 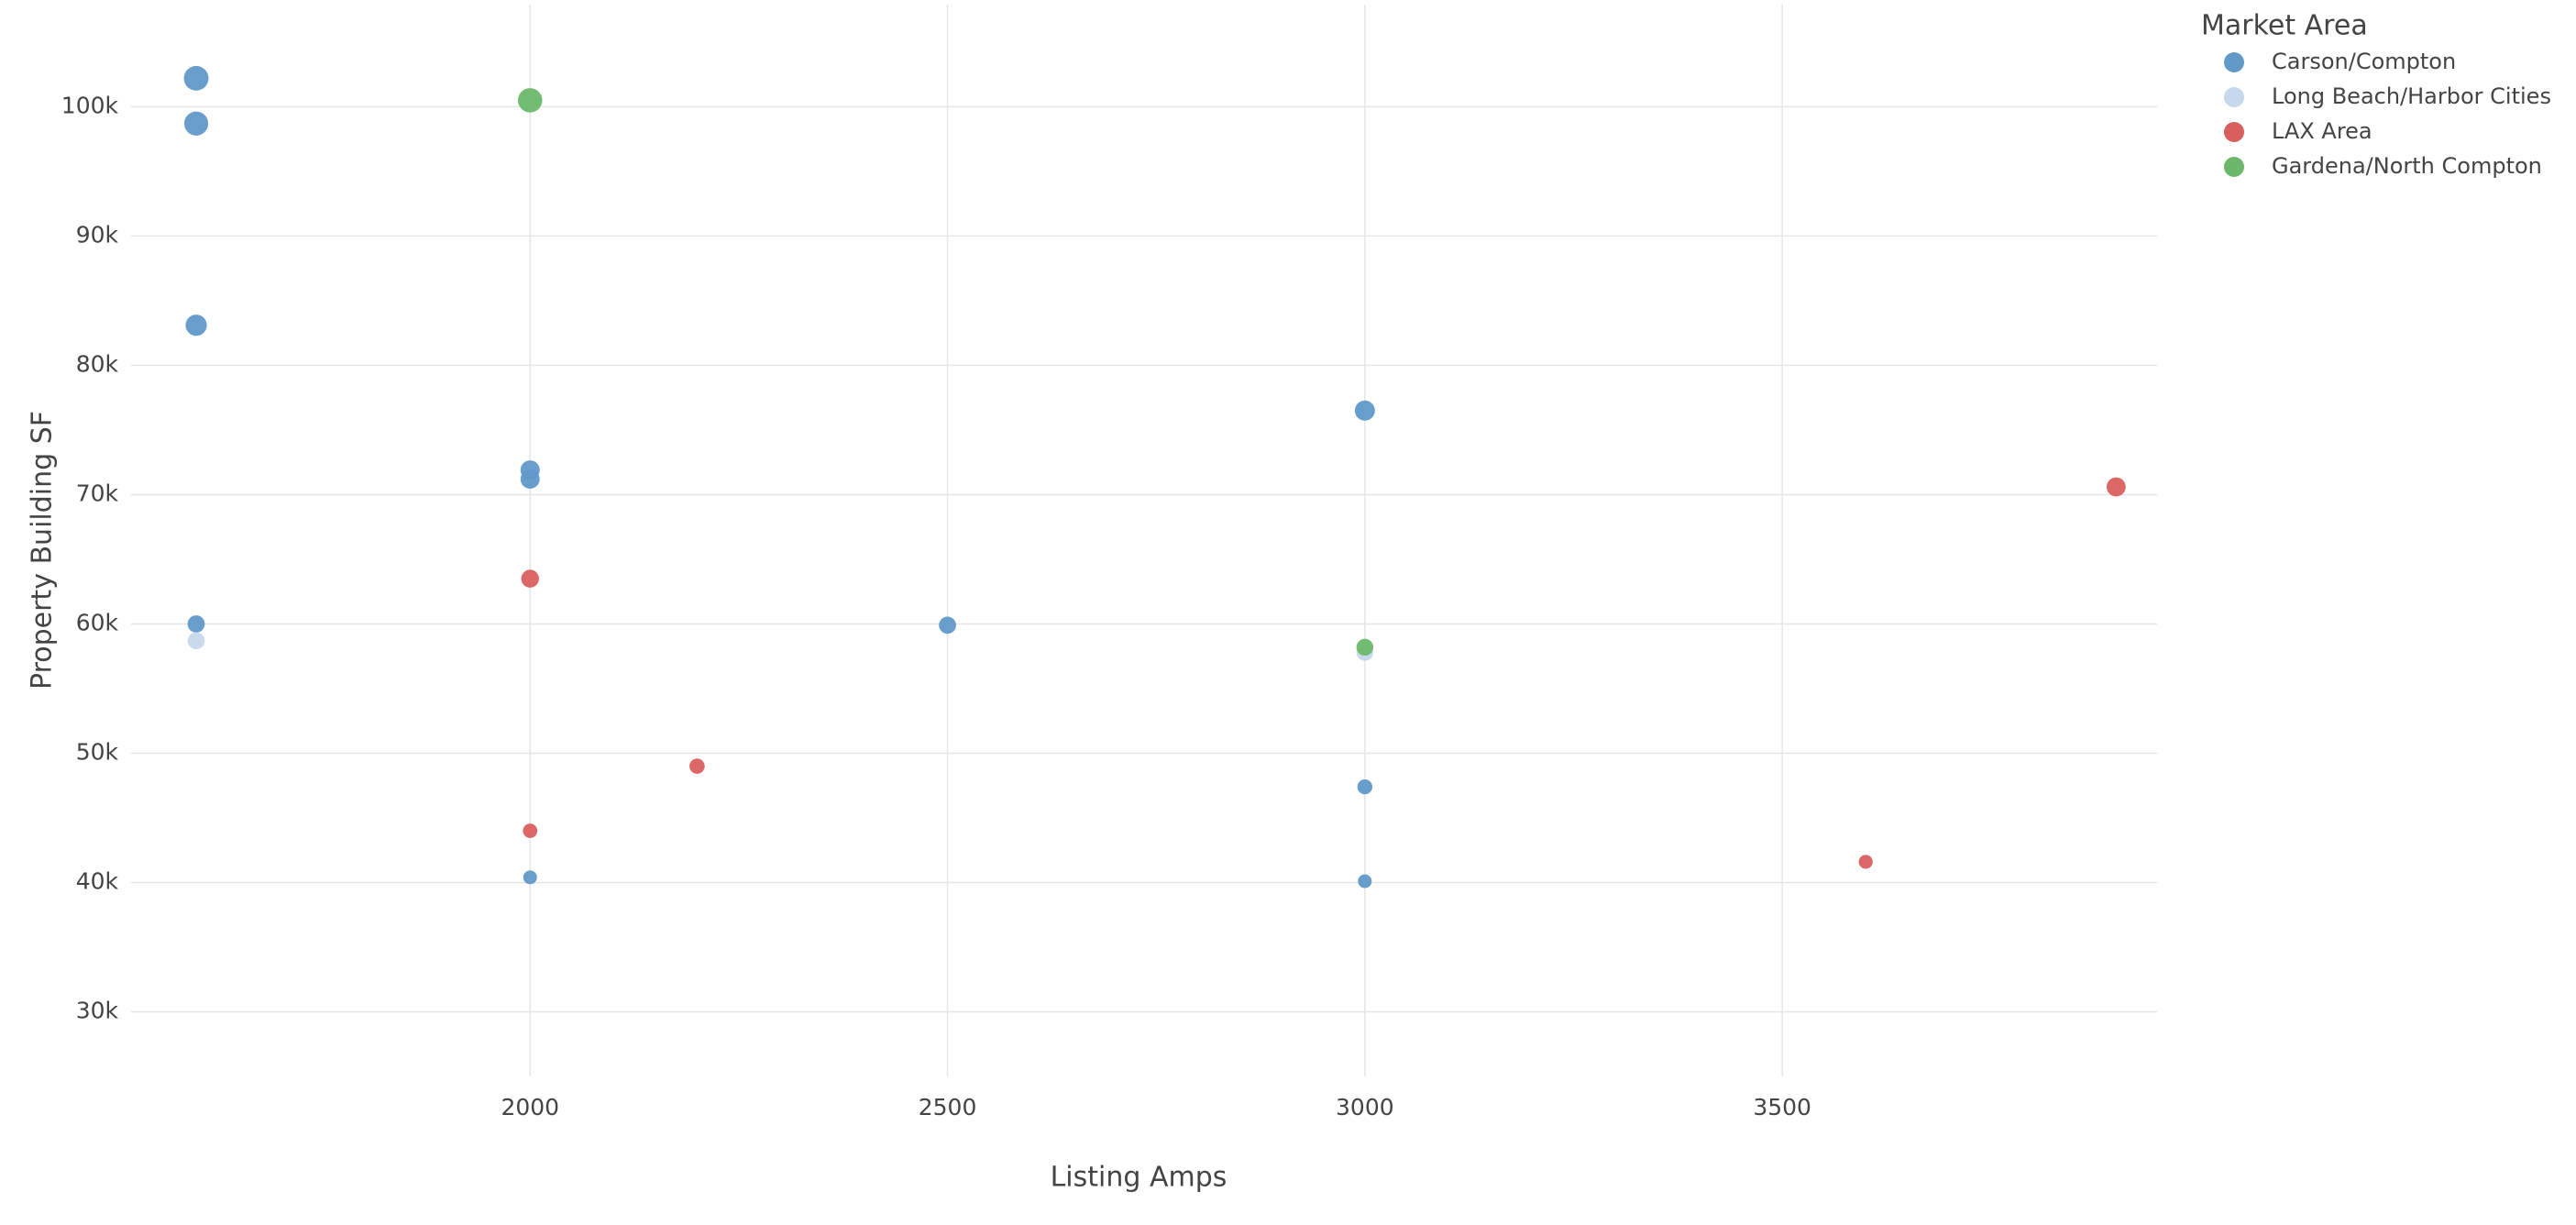 What do you see at coordinates (97, 1010) in the screenshot?
I see `y-tick-label: 30k` at bounding box center [97, 1010].